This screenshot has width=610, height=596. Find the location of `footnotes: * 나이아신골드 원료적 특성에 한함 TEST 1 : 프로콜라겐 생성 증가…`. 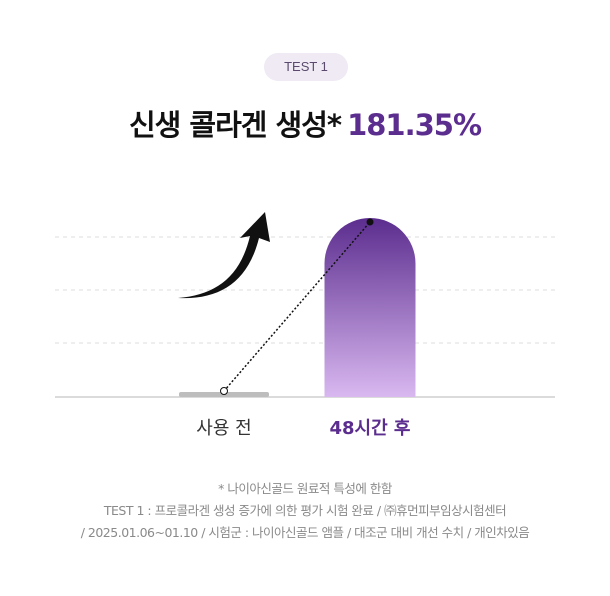

footnotes: * 나이아신골드 원료적 특성에 한함 TEST 1 : 프로콜라겐 생성 증가… is located at coordinates (305, 511).